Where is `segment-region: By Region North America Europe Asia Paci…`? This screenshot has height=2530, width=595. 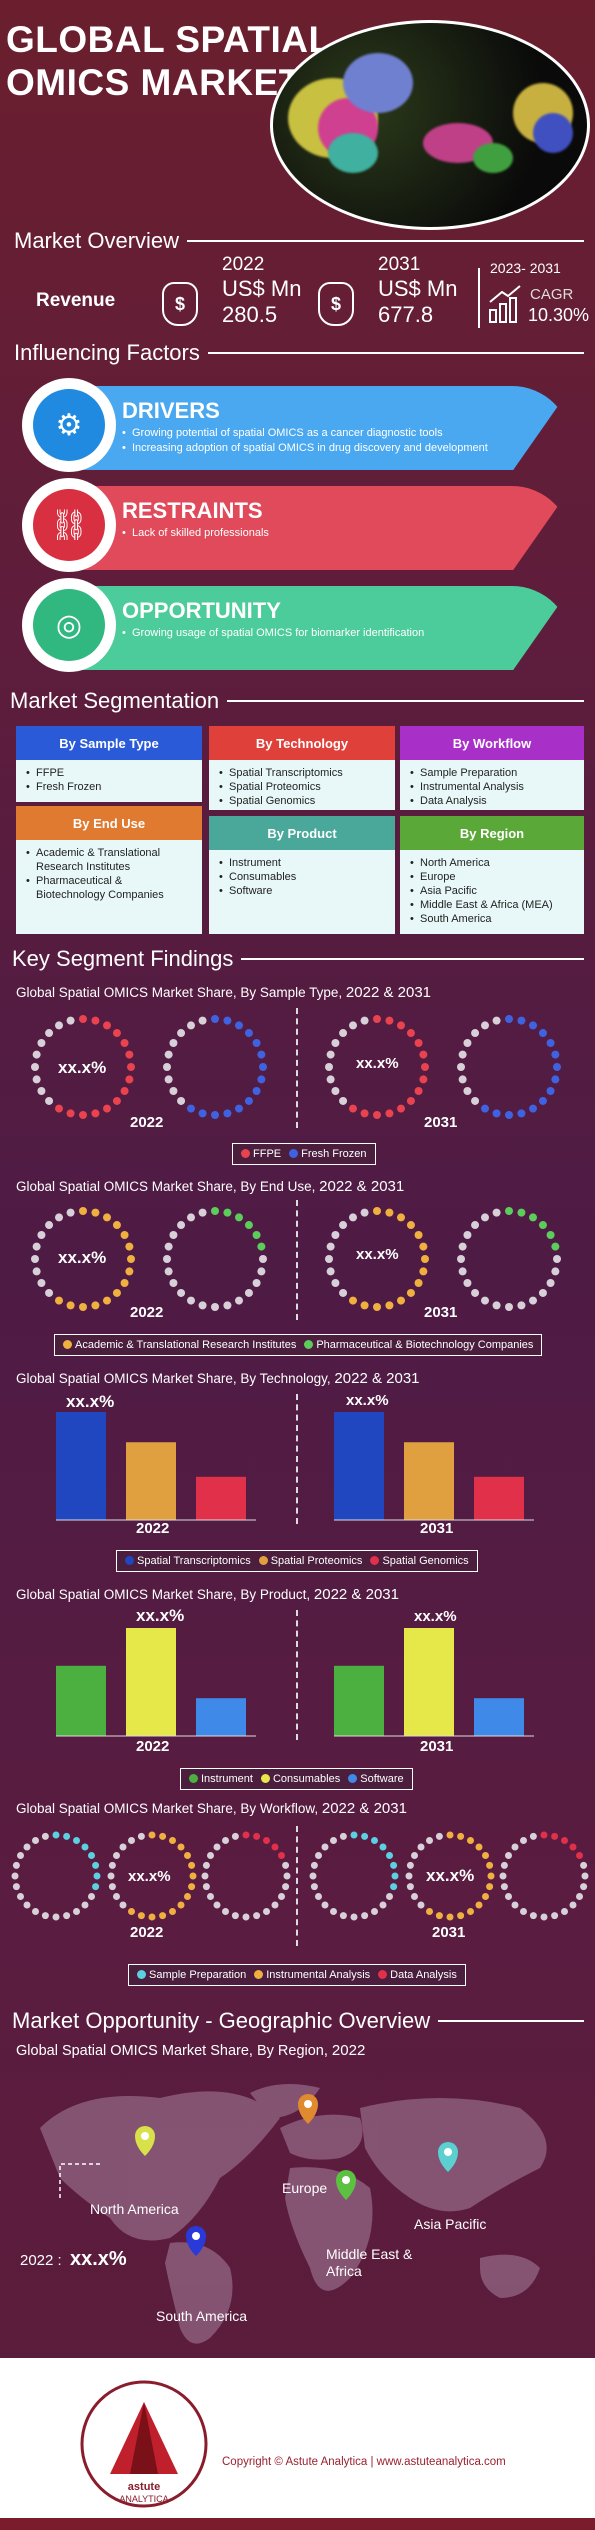
segment-region: By Region North America Europe Asia Paci… is located at coordinates (492, 875).